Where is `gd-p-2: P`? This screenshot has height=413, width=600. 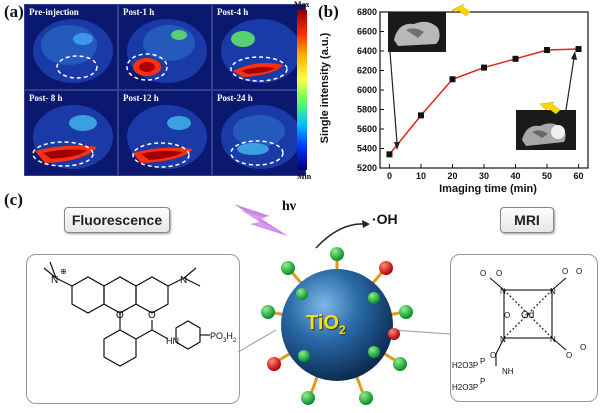 gd-p-2: P is located at coordinates (482, 381).